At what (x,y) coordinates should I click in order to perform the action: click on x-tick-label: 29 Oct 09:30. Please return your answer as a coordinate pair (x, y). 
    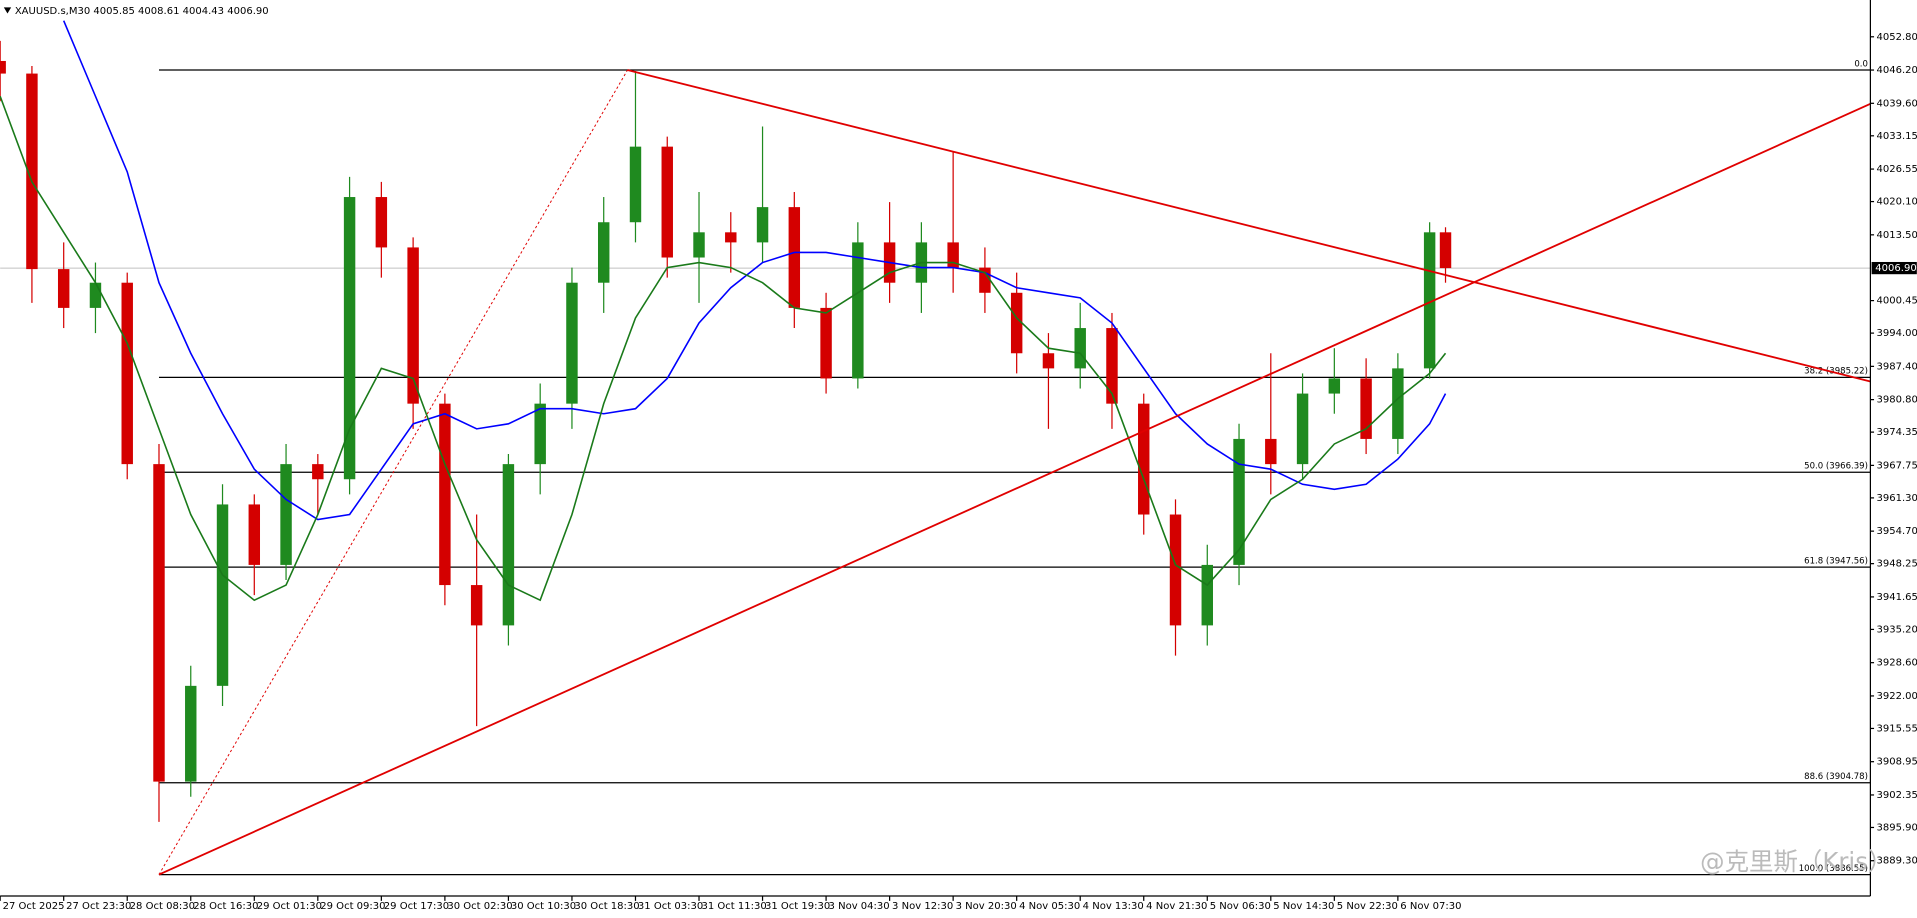
    Looking at the image, I should click on (352, 906).